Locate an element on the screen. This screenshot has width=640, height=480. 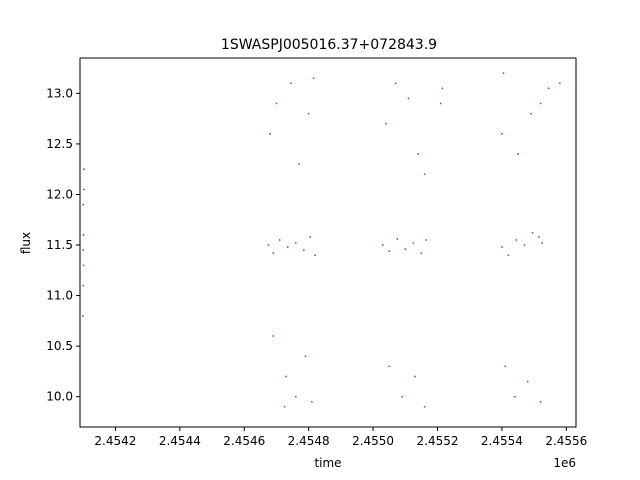
y-tick-label: 10.5 is located at coordinates (59, 346).